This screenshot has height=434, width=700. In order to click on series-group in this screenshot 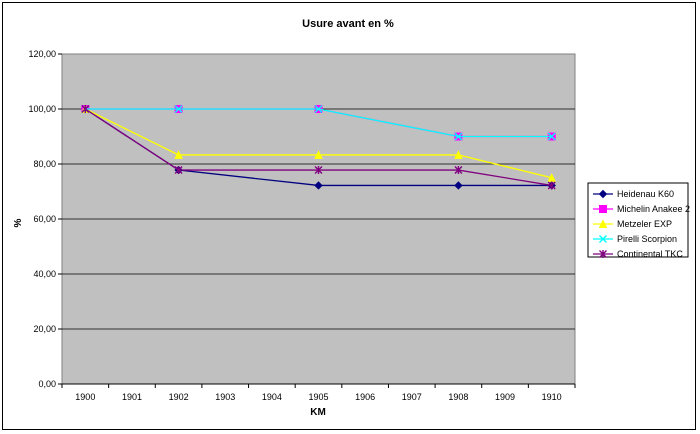, I will do `click(318, 147)`.